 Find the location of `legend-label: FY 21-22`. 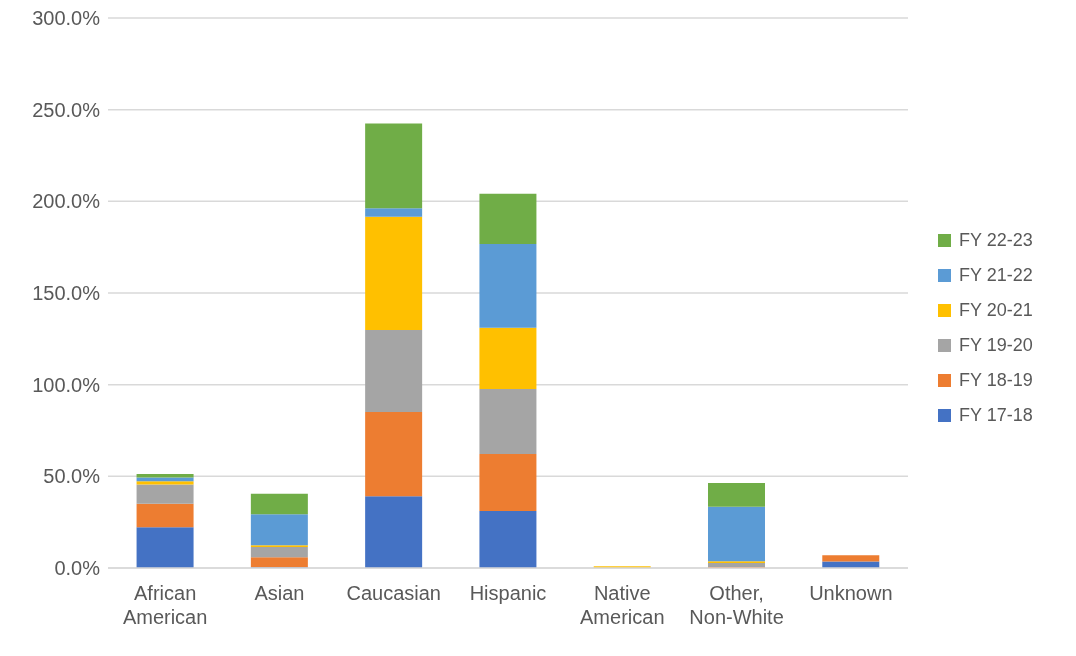

legend-label: FY 21-22 is located at coordinates (996, 275).